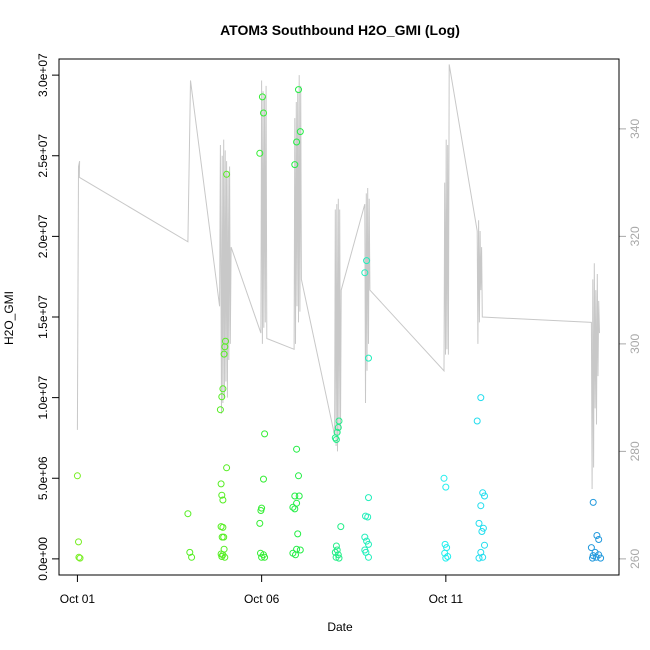  What do you see at coordinates (43, 559) in the screenshot?
I see `y-tick-label: 0.0e+00` at bounding box center [43, 559].